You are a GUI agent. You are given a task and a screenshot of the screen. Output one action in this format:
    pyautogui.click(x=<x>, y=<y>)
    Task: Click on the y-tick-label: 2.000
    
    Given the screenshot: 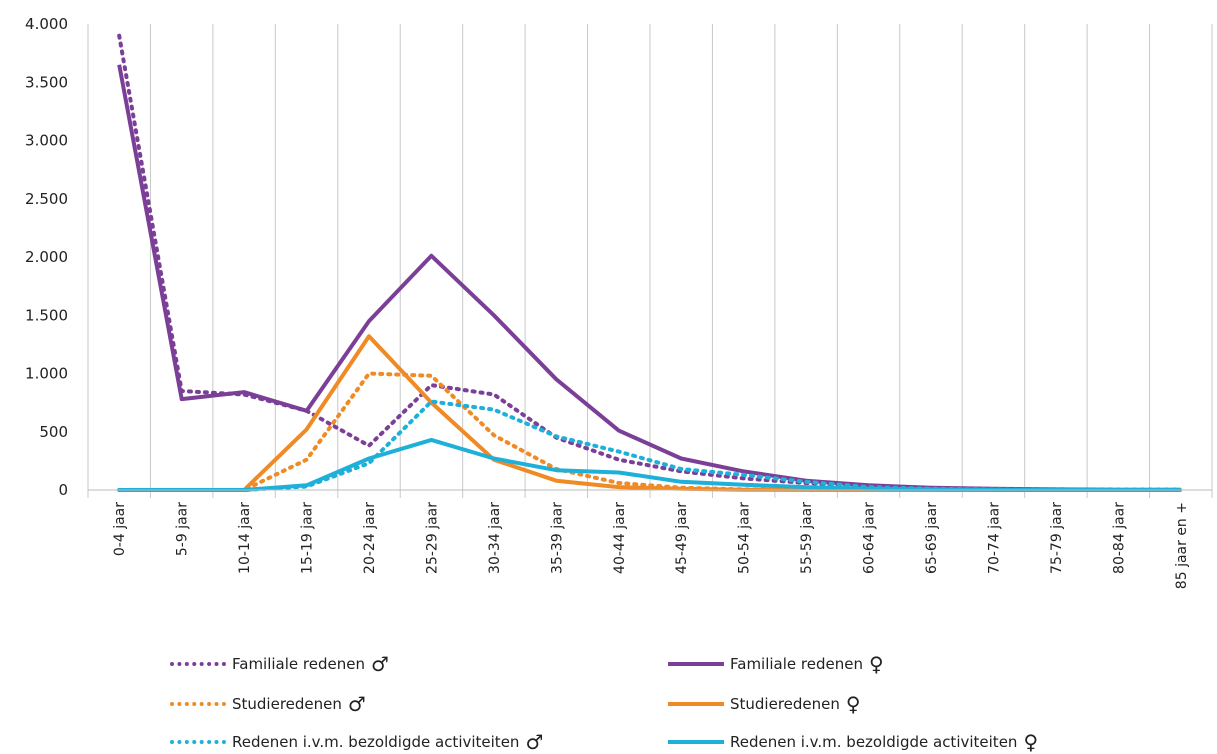 What is the action you would take?
    pyautogui.click(x=46, y=257)
    